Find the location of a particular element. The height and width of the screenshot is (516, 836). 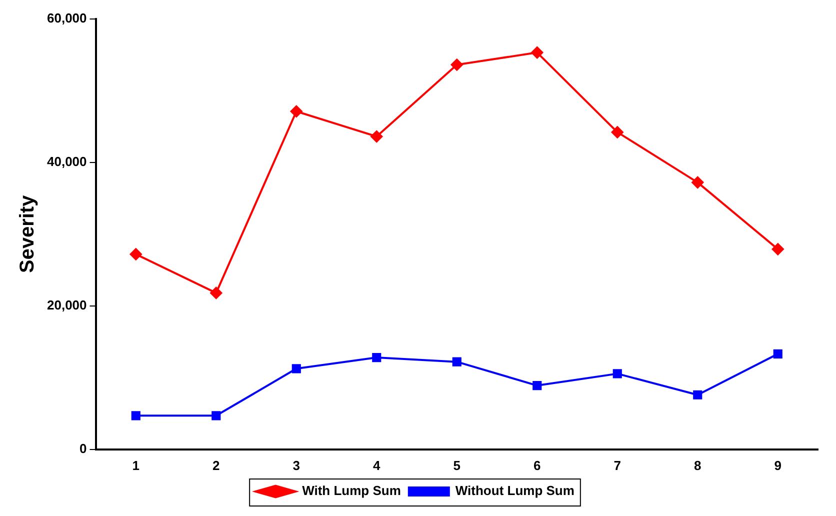

x-tick-label: 9 is located at coordinates (778, 465).